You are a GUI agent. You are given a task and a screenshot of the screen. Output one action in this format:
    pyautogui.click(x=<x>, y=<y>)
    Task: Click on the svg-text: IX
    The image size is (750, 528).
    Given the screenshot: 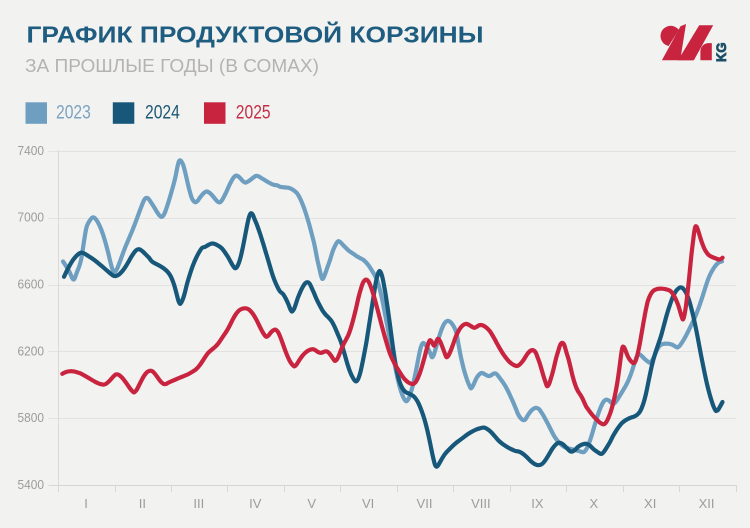 What is the action you would take?
    pyautogui.click(x=537, y=503)
    